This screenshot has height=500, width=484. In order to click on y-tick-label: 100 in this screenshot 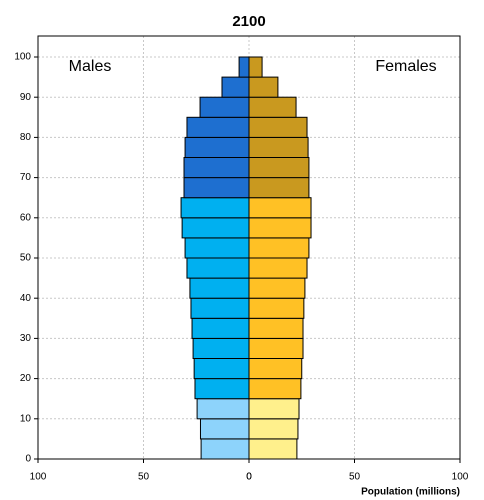, I will do `click(22, 57)`.